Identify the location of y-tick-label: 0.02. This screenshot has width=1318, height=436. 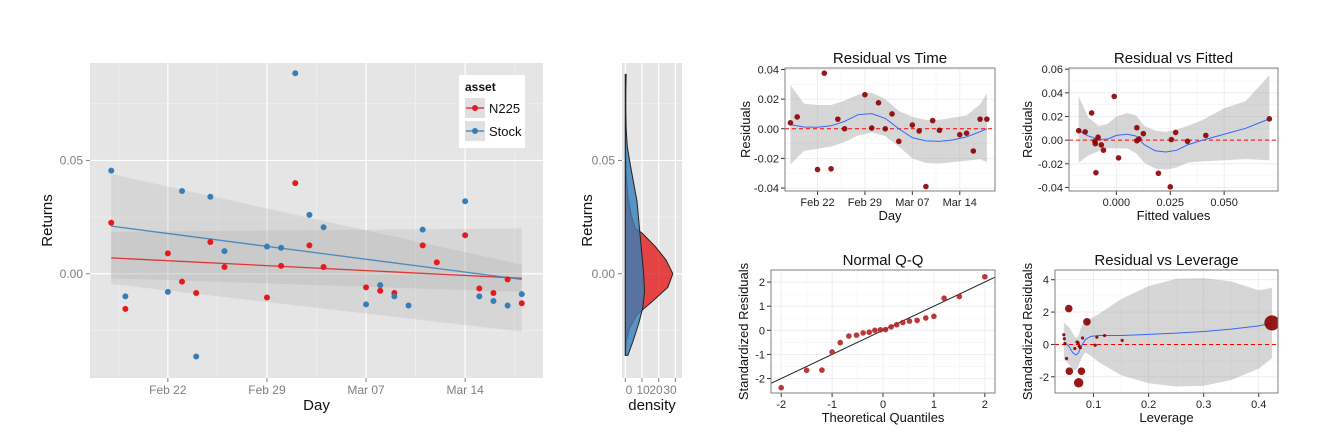
(768, 100).